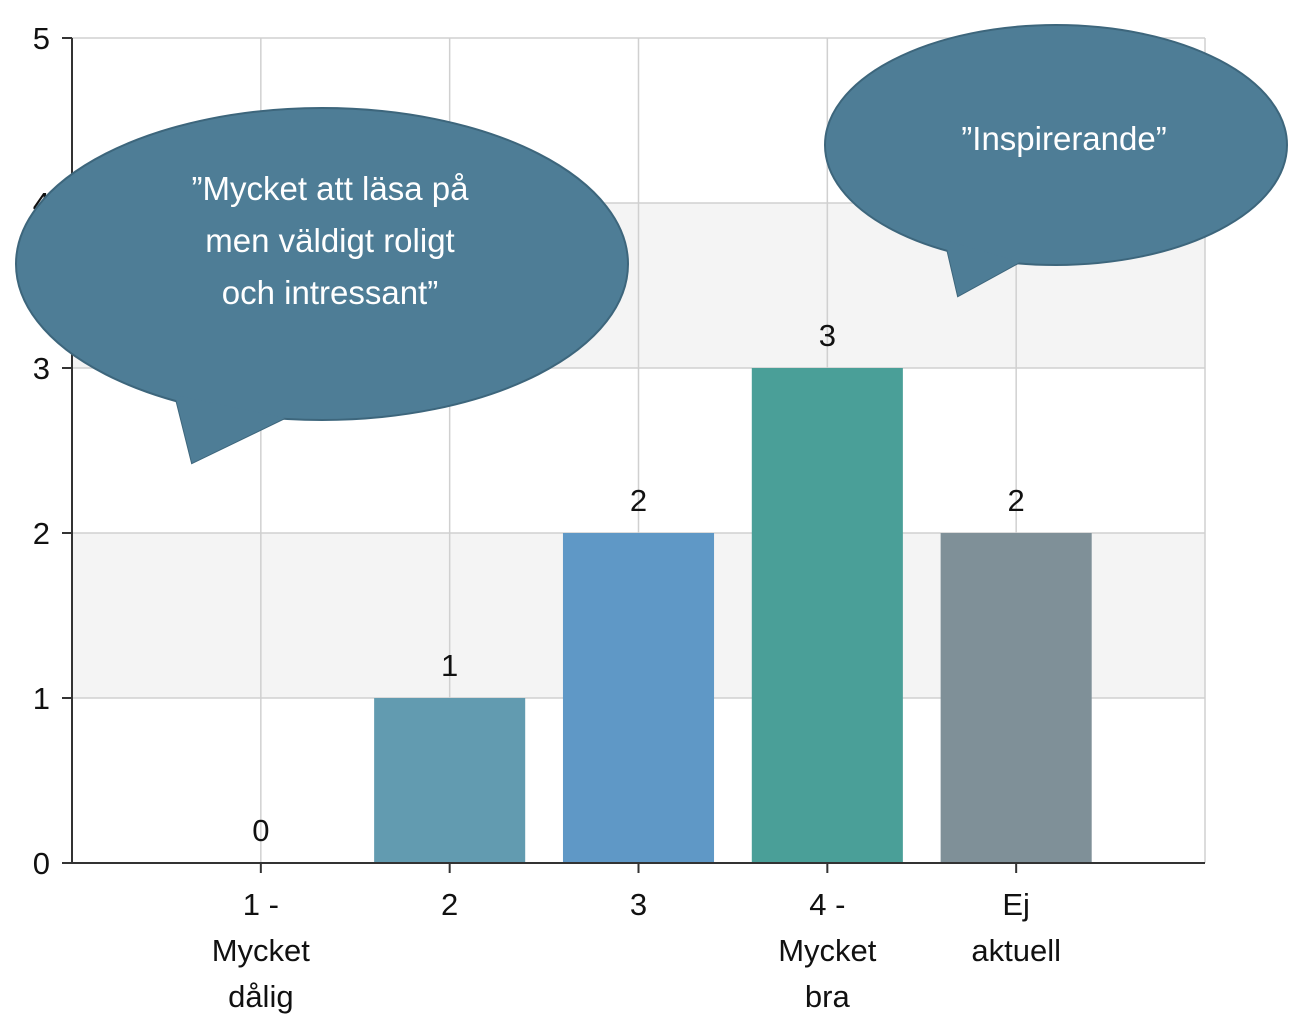 Image resolution: width=1307 pixels, height=1020 pixels. What do you see at coordinates (41, 368) in the screenshot?
I see `y-tick-label: 3` at bounding box center [41, 368].